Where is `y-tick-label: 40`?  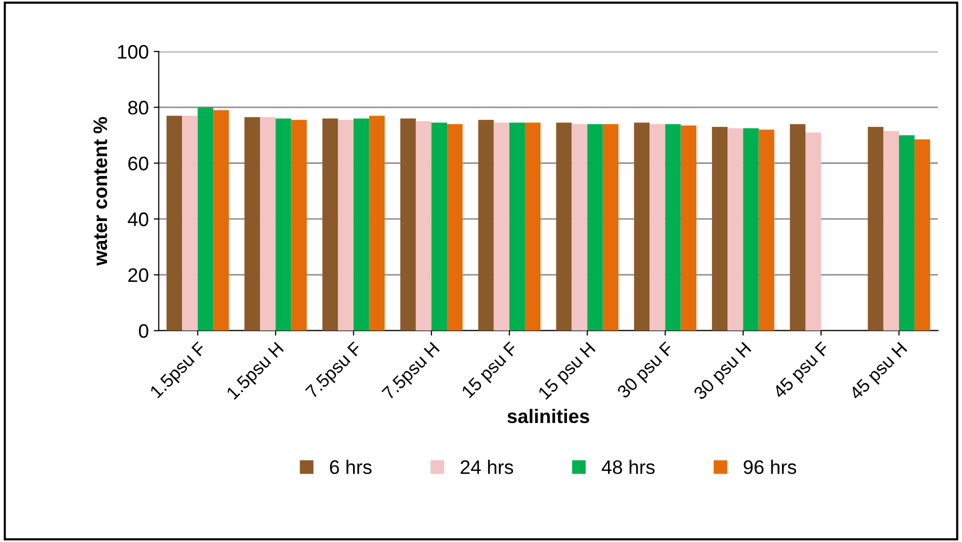
y-tick-label: 40 is located at coordinates (138, 219).